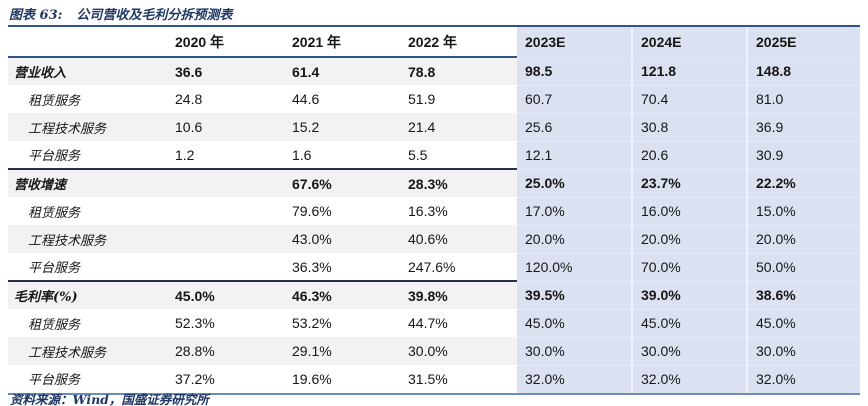 The image size is (868, 406). What do you see at coordinates (574, 211) in the screenshot?
I see `data-cell: 17.0%` at bounding box center [574, 211].